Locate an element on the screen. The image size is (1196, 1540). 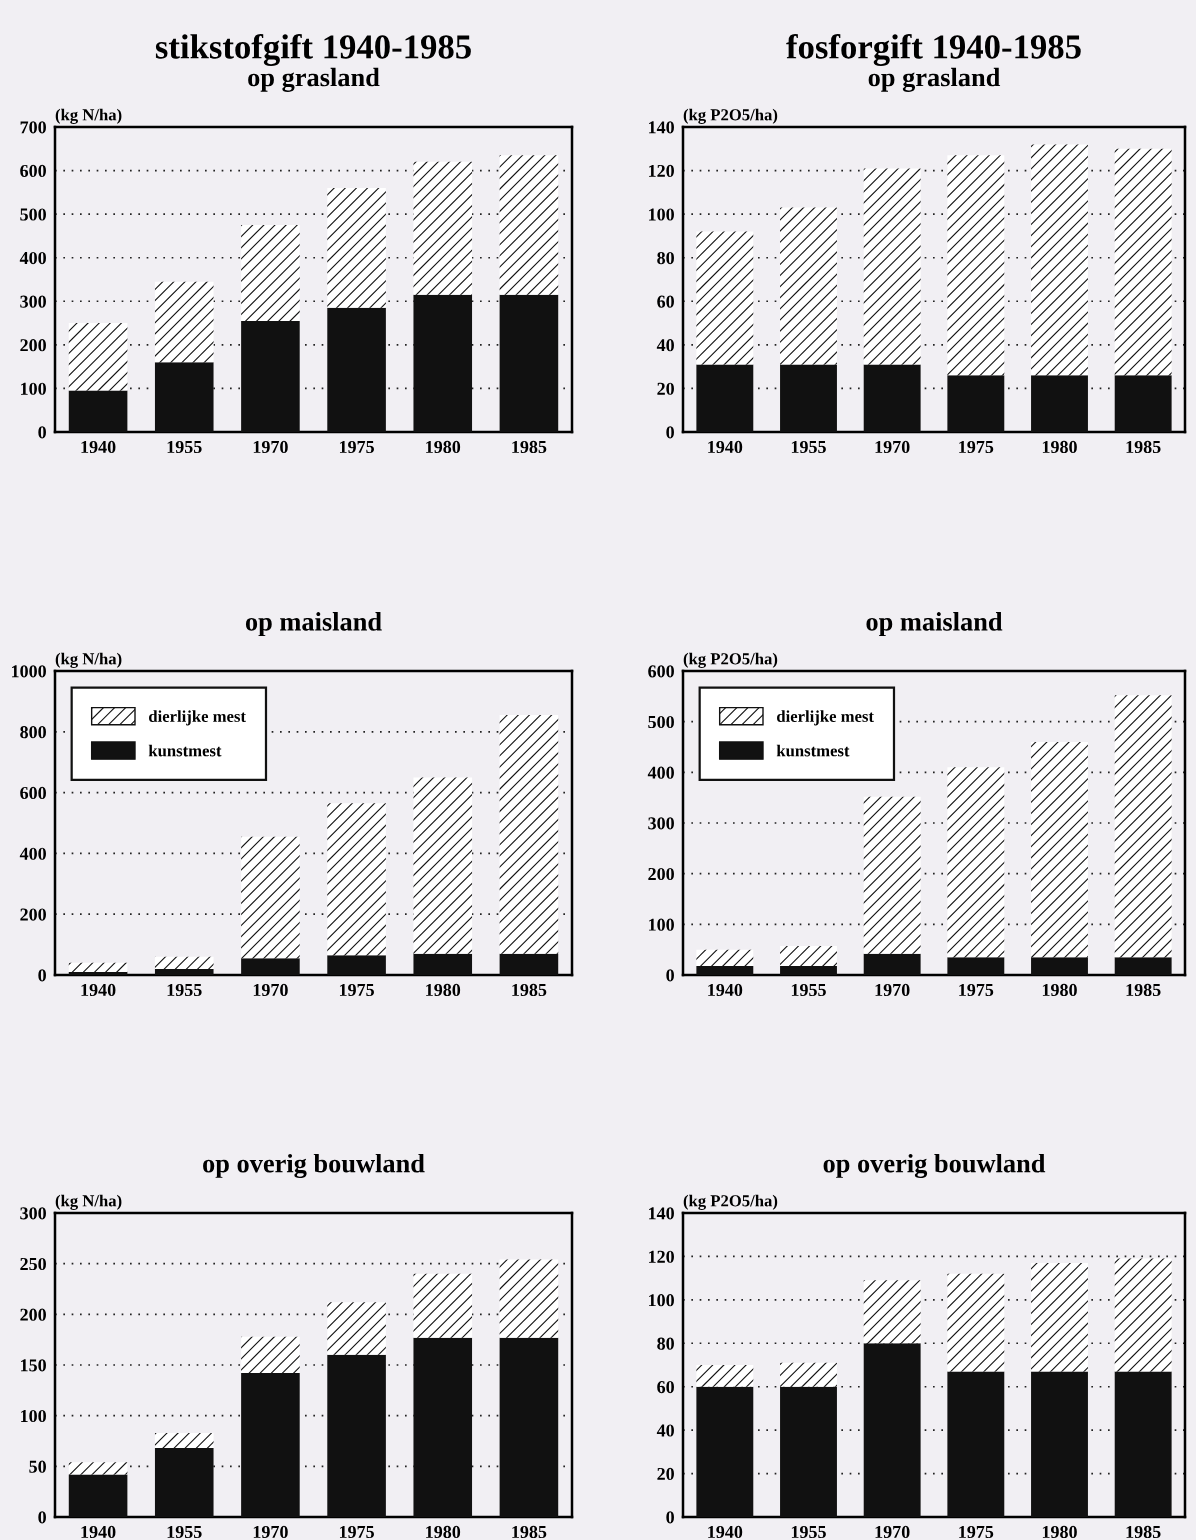
y-tick-label: 250 is located at coordinates (33, 1264).